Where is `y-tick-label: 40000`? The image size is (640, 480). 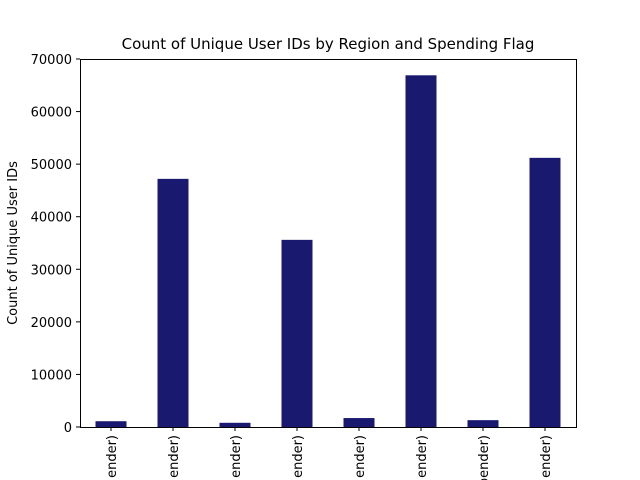
y-tick-label: 40000 is located at coordinates (51, 218).